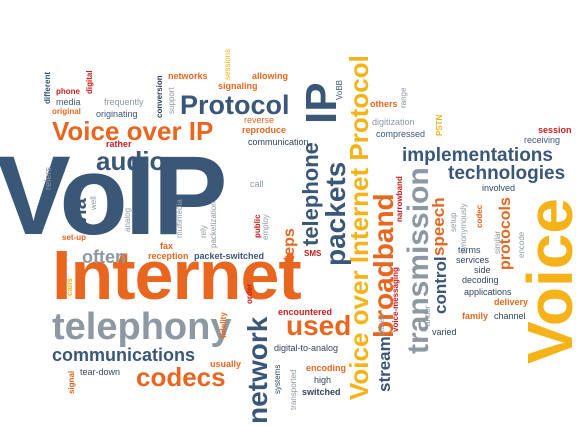 The height and width of the screenshot is (426, 576). What do you see at coordinates (257, 184) in the screenshot?
I see `word-call: call` at bounding box center [257, 184].